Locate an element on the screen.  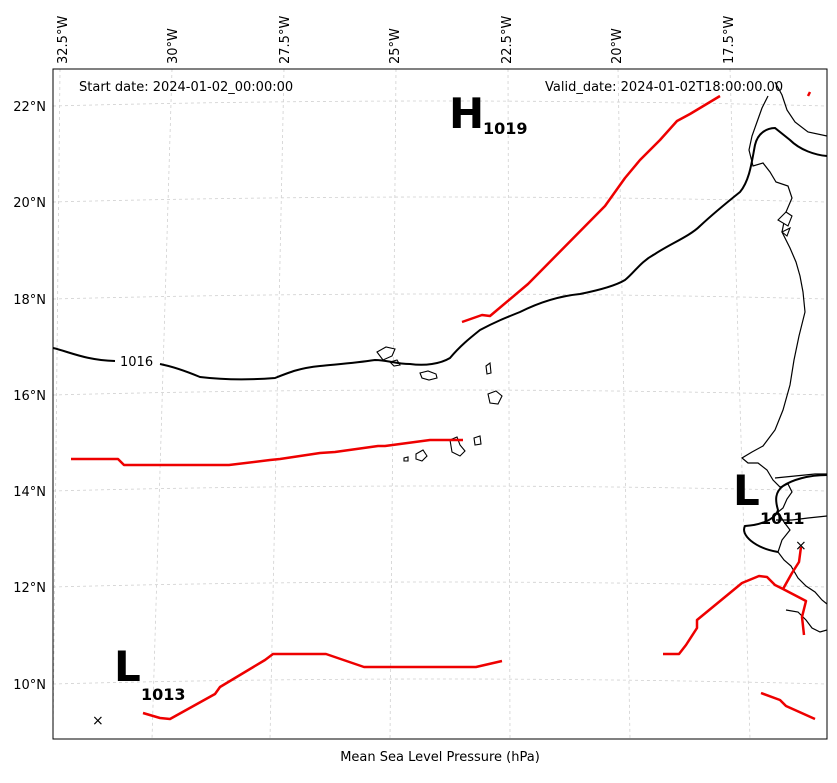
lat-label-12n: 12°N is located at coordinates (29, 588).